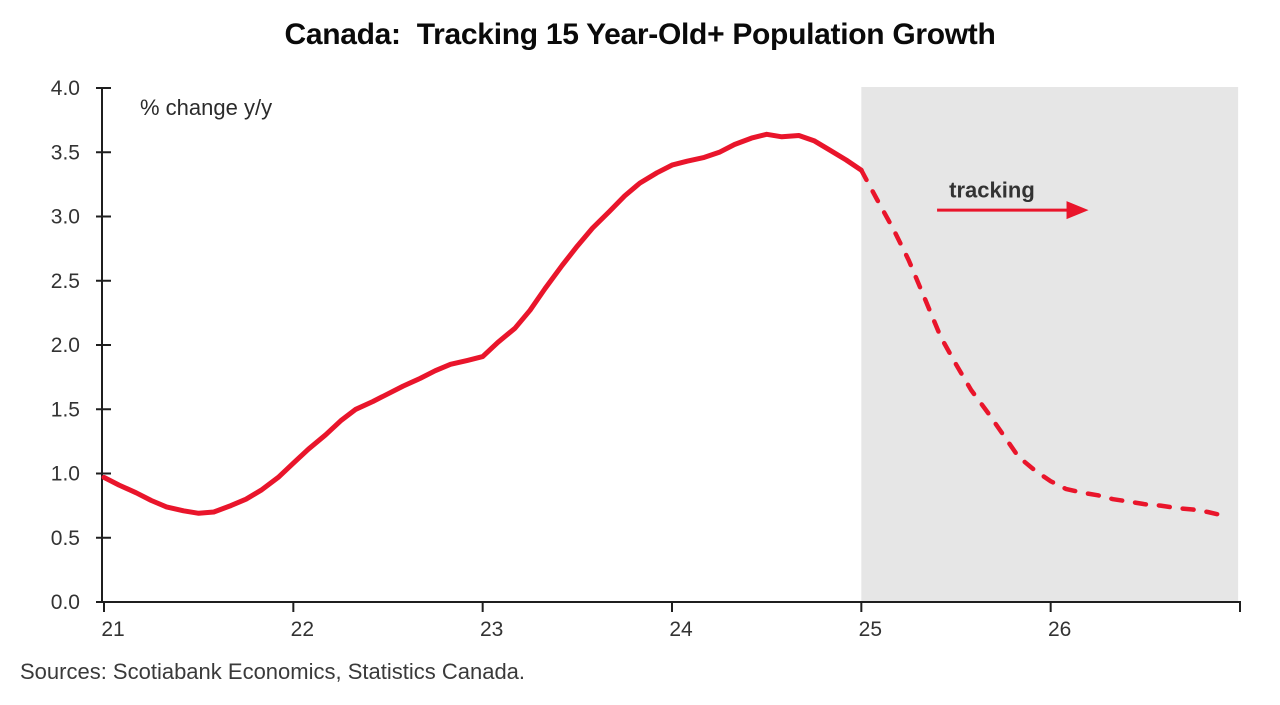 The image size is (1280, 705). Describe the element at coordinates (65, 281) in the screenshot. I see `y-tick-label: 2.5` at that location.